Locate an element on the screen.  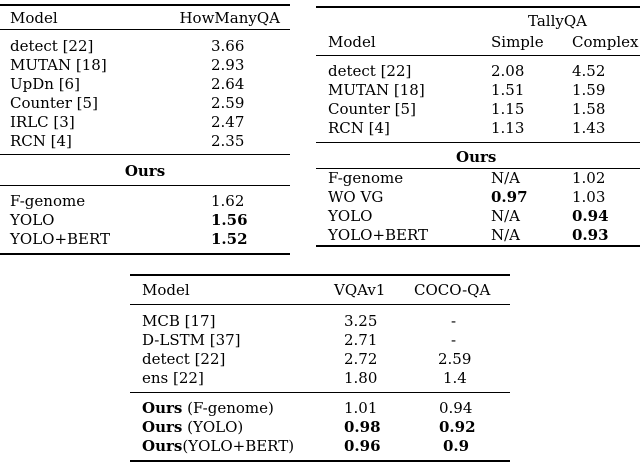
row-model: Ours (F-genome) is located at coordinates (208, 408).